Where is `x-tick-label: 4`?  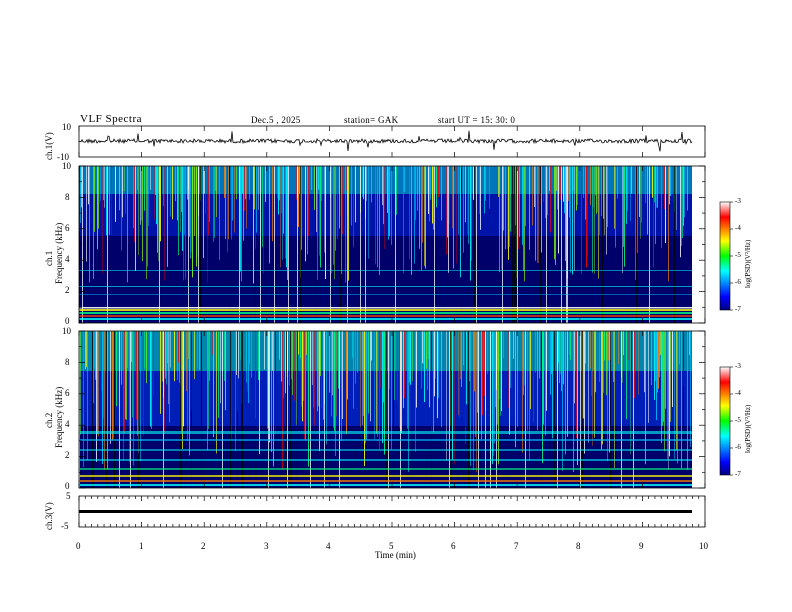
x-tick-label: 4 is located at coordinates (328, 546).